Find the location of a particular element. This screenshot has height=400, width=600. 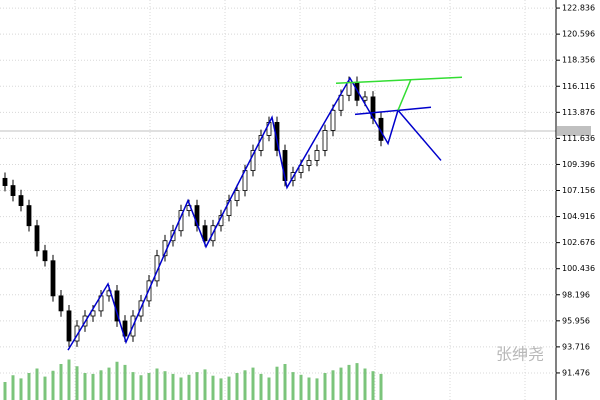

y-tick-label: 98.196 is located at coordinates (576, 294).